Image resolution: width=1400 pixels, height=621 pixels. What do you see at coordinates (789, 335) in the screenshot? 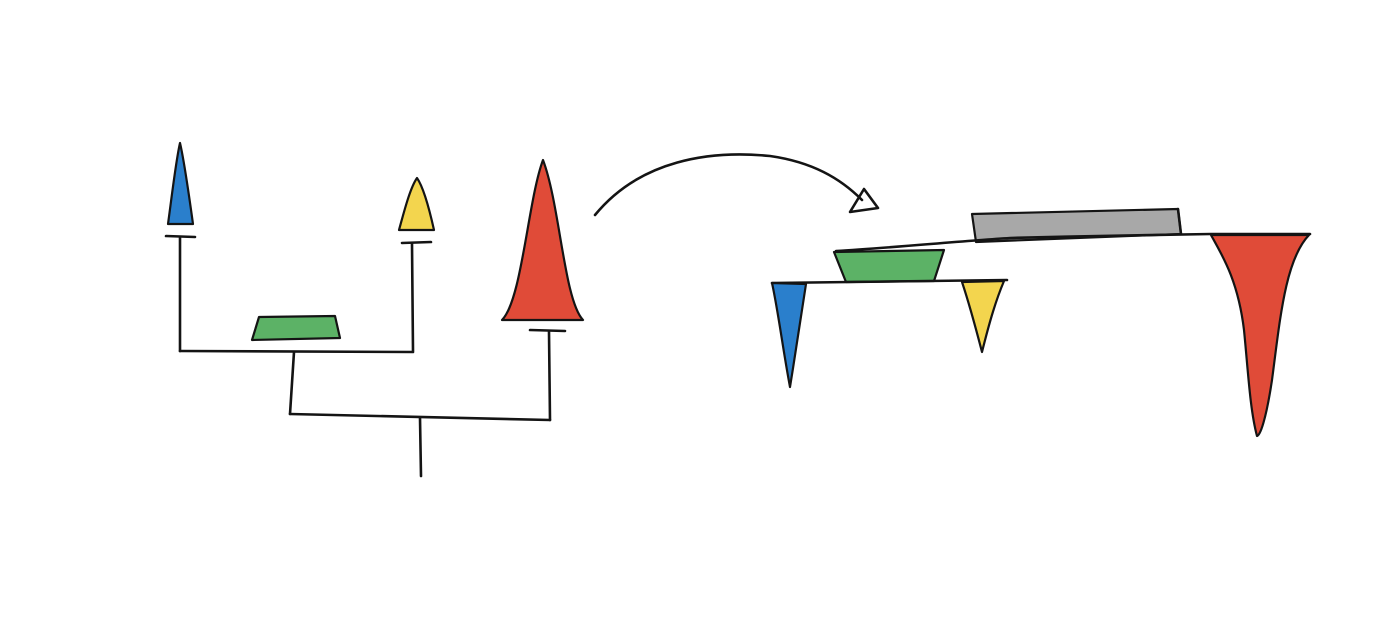
I see `right-blue-icicle` at bounding box center [789, 335].